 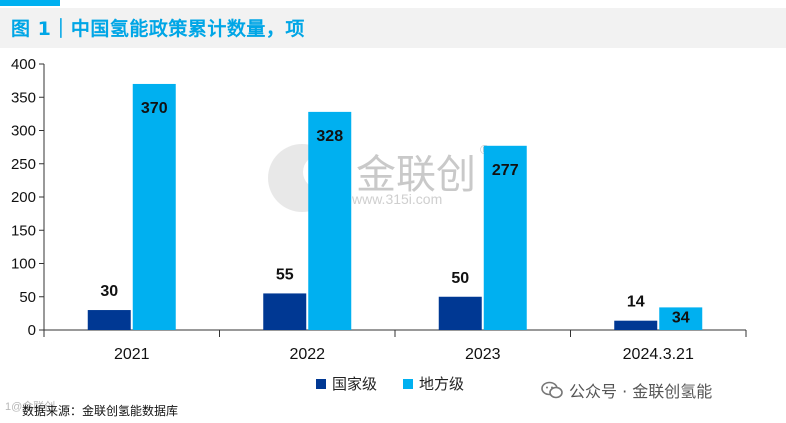 I want to click on y-tick-label: 300, so click(x=23, y=131).